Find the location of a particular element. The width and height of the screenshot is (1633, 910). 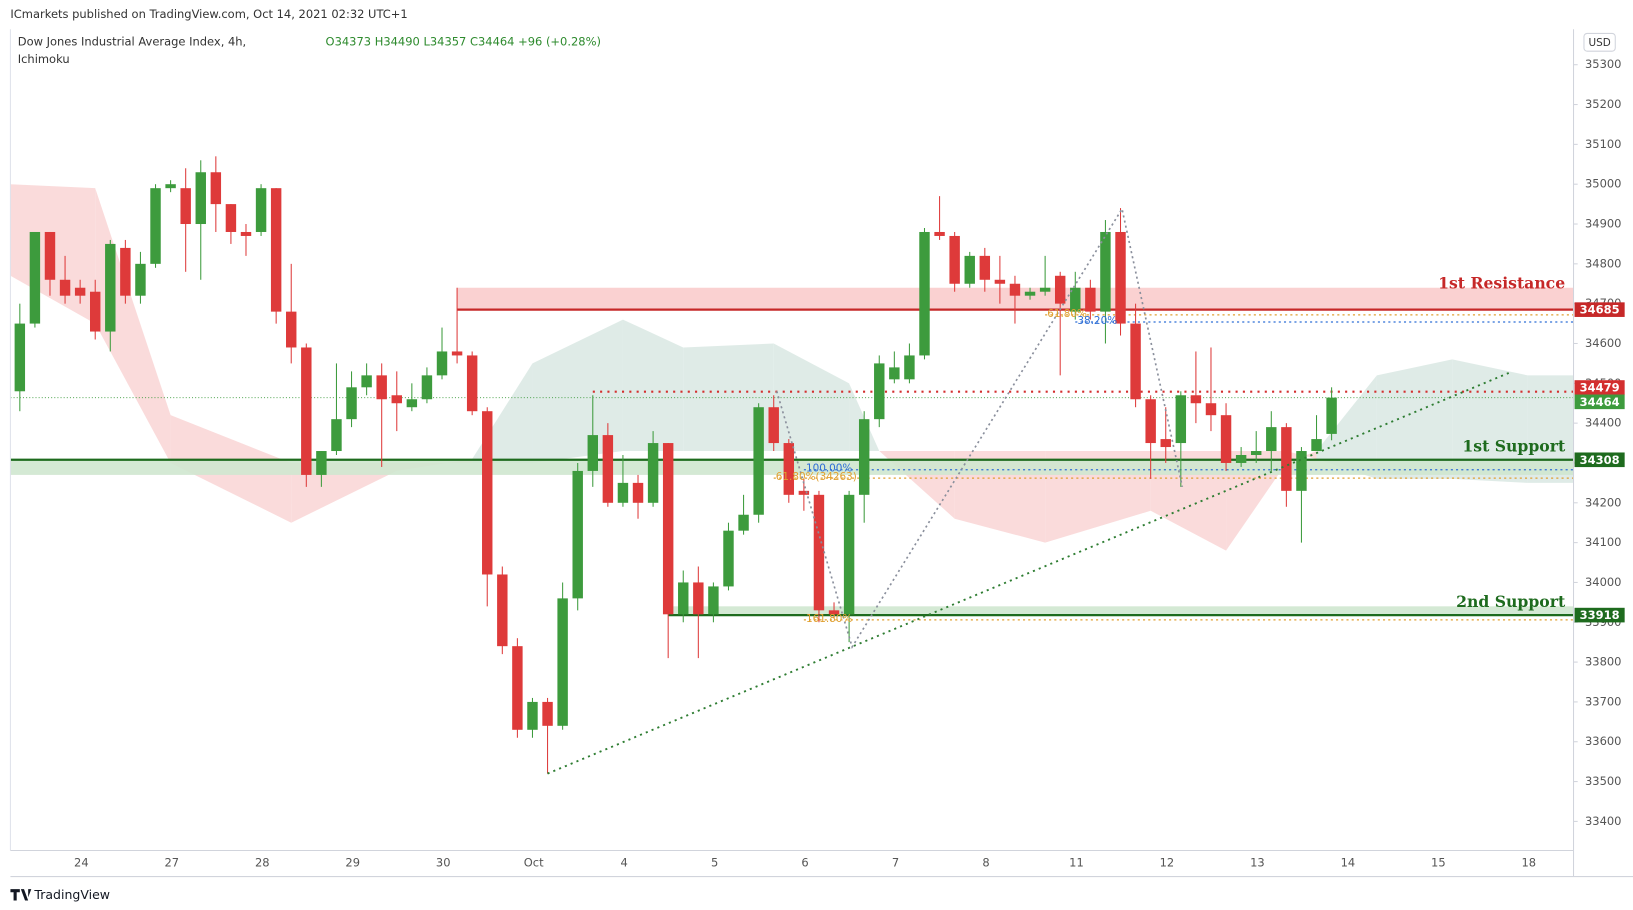

brand: TradingView is located at coordinates (71, 894).